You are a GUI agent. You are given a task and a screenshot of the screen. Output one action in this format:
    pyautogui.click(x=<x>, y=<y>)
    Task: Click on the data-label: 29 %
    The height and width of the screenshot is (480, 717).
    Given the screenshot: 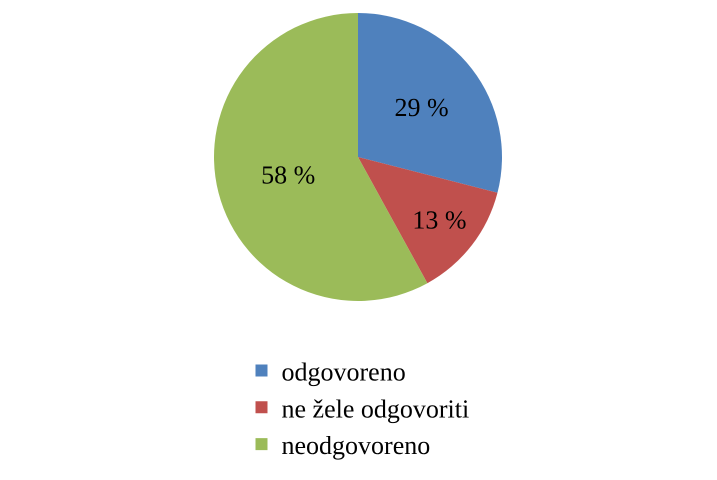 What is the action you would take?
    pyautogui.click(x=421, y=107)
    